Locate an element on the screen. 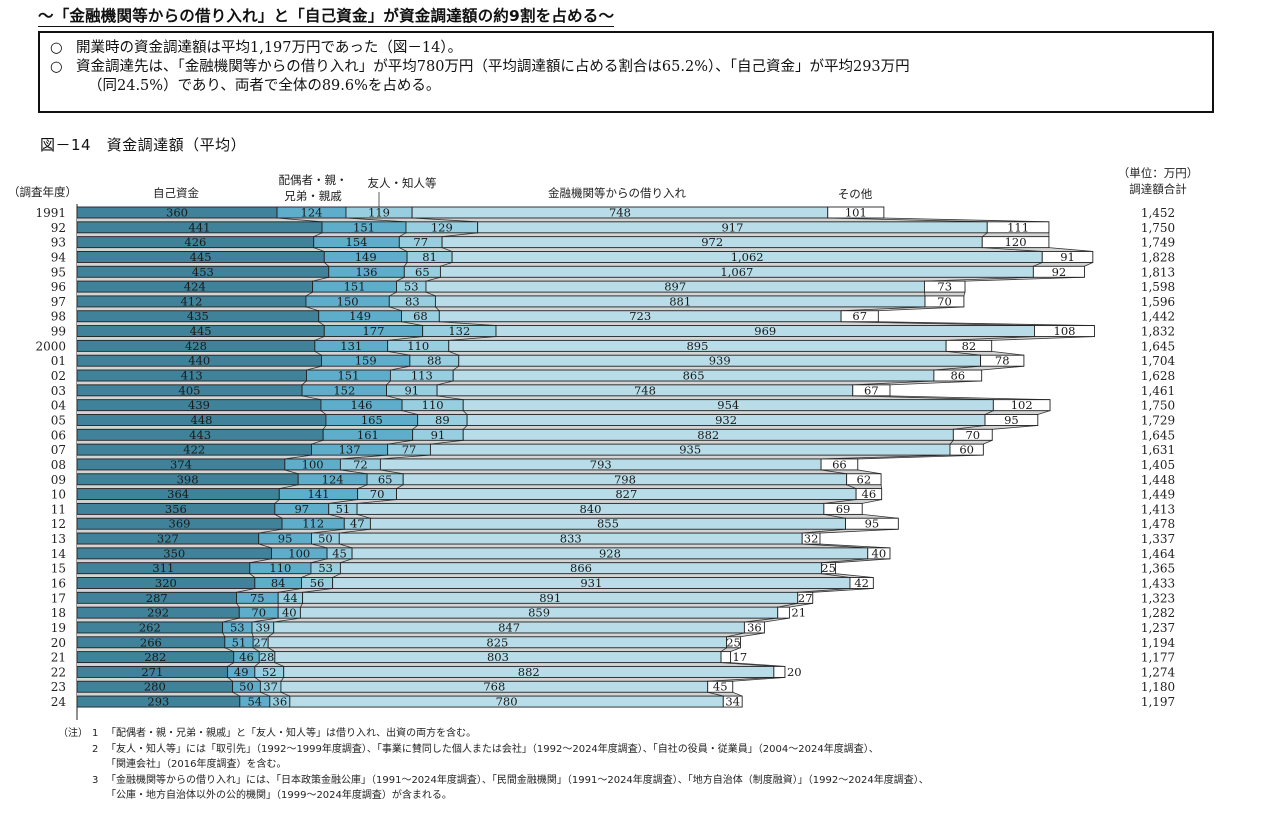 The width and height of the screenshot is (1284, 824). value-label-friends-07: 77 is located at coordinates (409, 450).